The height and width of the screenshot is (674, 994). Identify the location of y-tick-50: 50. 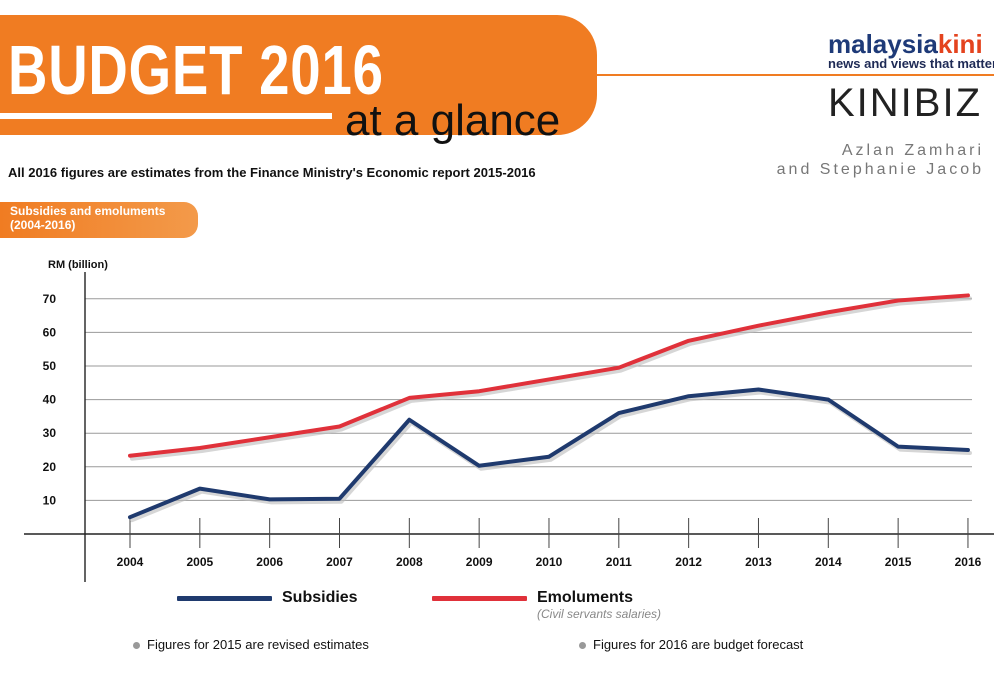
(50, 366).